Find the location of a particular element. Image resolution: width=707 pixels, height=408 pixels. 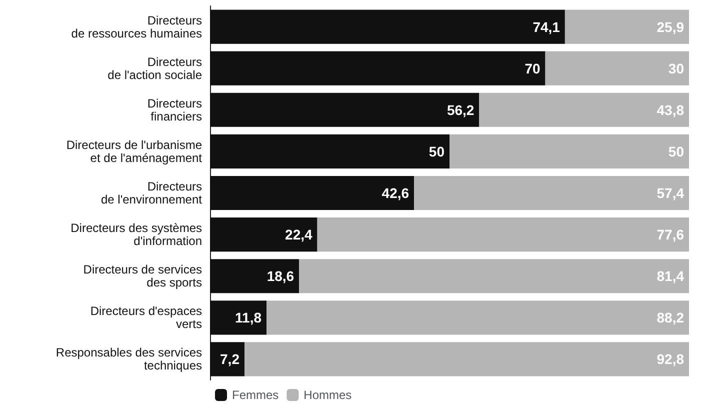

y-tick-label: Directeurs d'espaces verts is located at coordinates (146, 318).